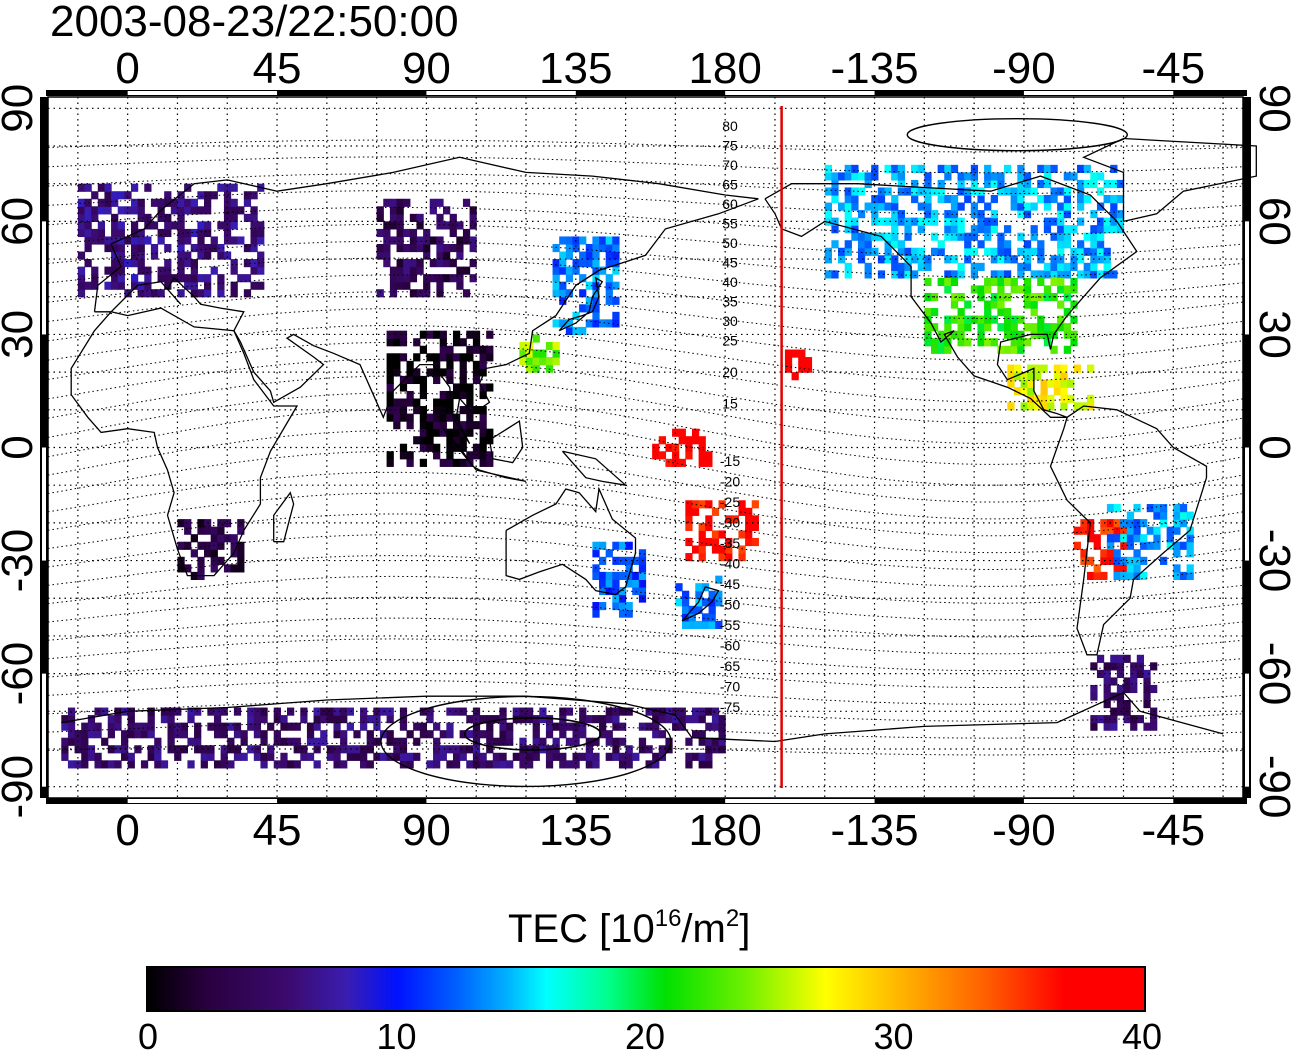 The height and width of the screenshot is (1058, 1292). I want to click on mlat-label: 15, so click(730, 404).